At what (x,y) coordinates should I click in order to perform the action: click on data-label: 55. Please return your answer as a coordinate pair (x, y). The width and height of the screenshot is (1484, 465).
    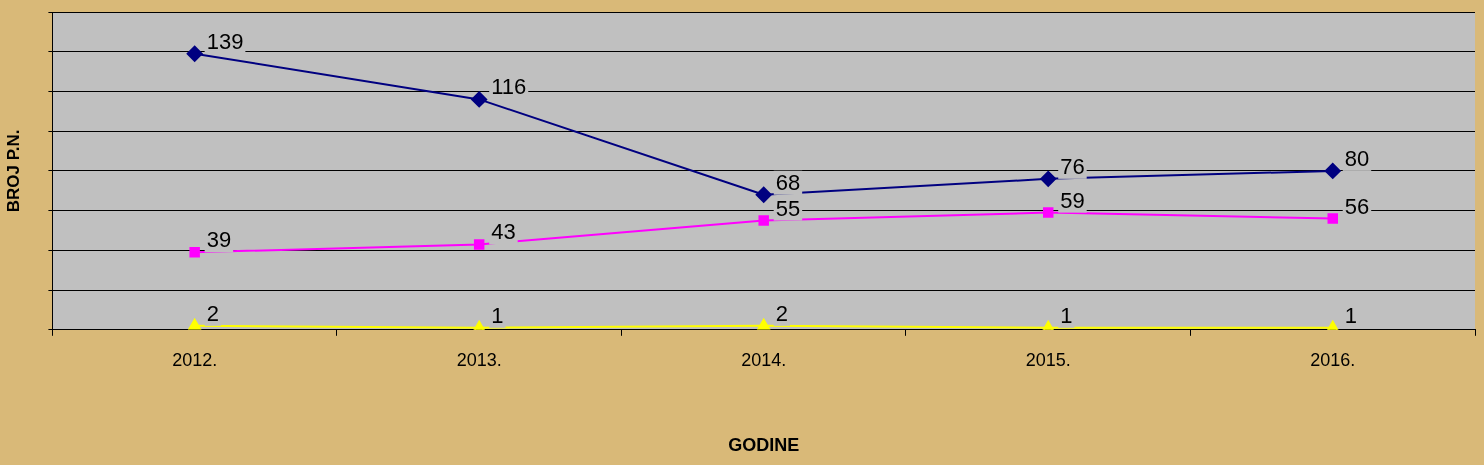
    Looking at the image, I should click on (788, 208).